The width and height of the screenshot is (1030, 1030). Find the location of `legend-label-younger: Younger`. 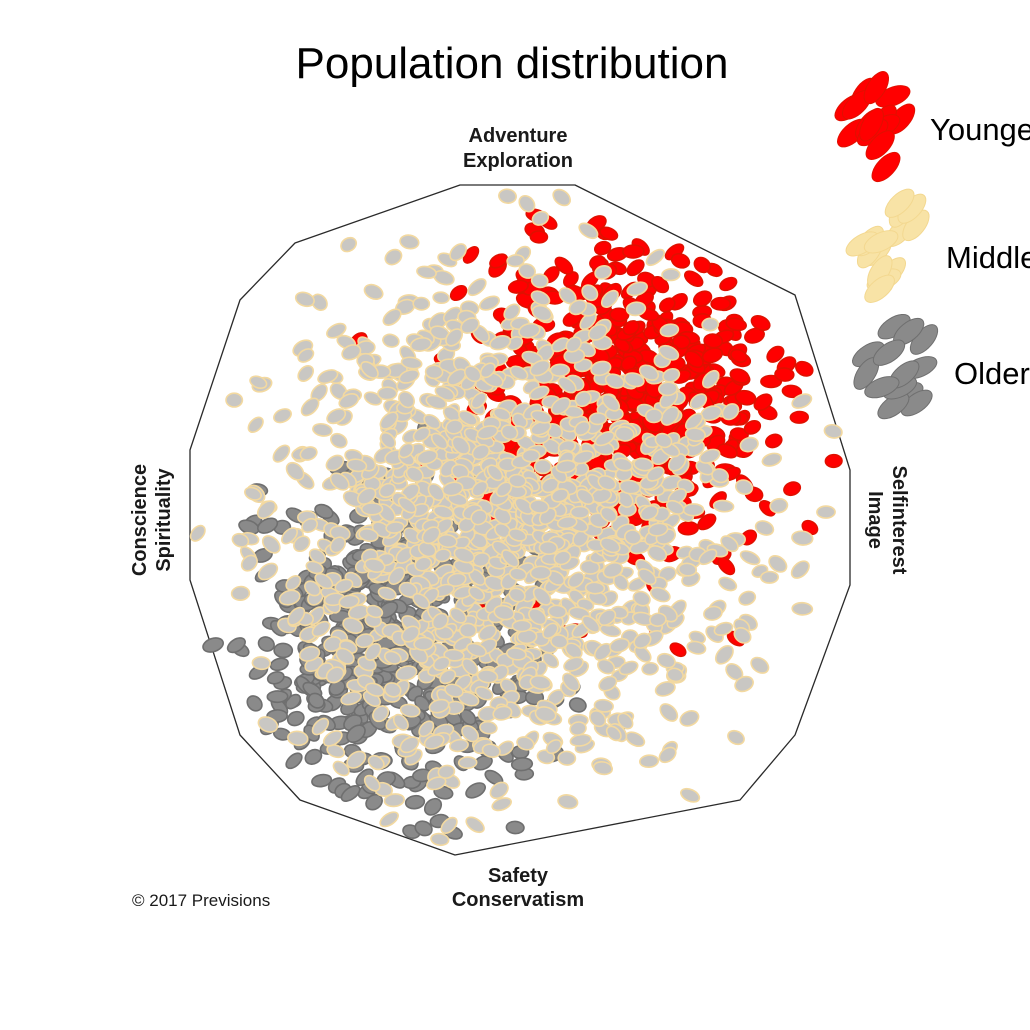

legend-label-younger: Younger is located at coordinates (980, 129).